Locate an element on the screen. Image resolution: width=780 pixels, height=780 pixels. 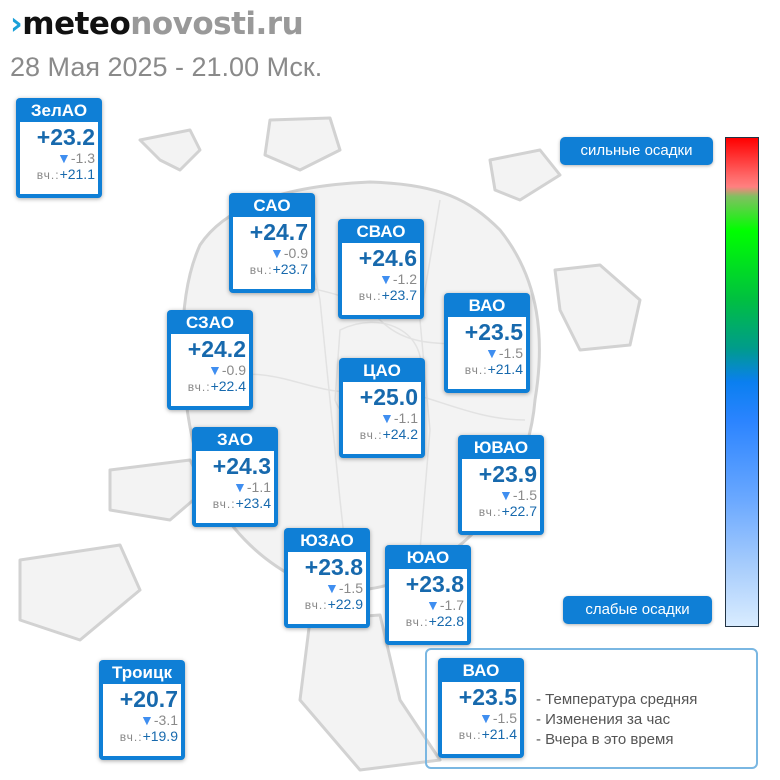
district-card: Троицк +20.7 ▼-3.1 вч.:+19.9 is located at coordinates (142, 710).